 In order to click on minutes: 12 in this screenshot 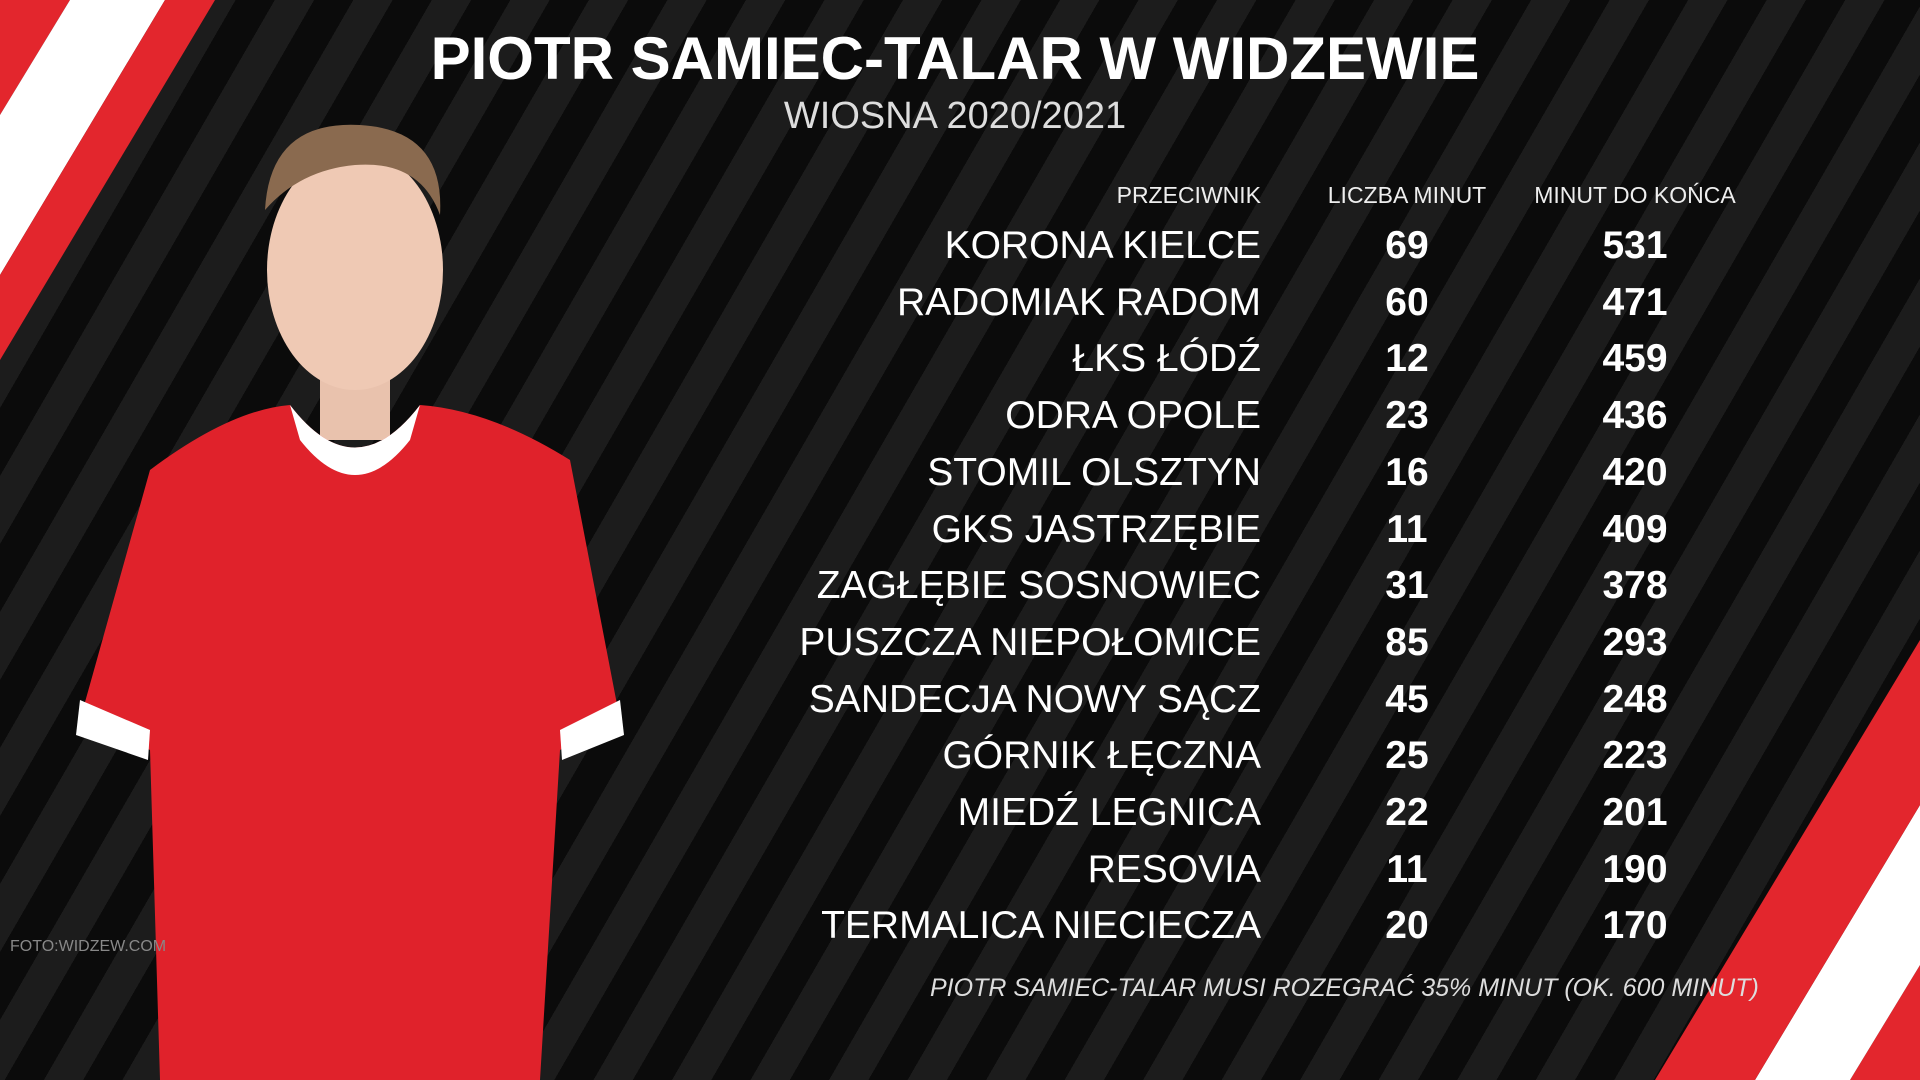, I will do `click(1407, 359)`.